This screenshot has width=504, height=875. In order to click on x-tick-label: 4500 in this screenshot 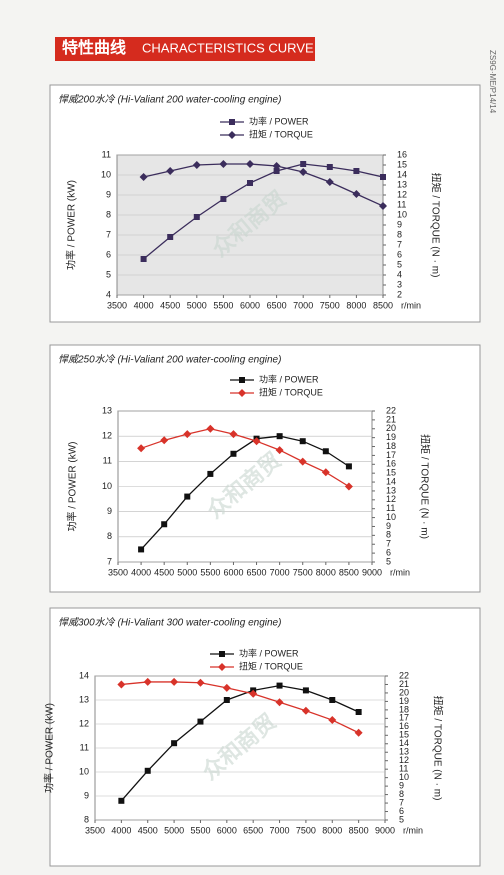, I will do `click(164, 572)`.